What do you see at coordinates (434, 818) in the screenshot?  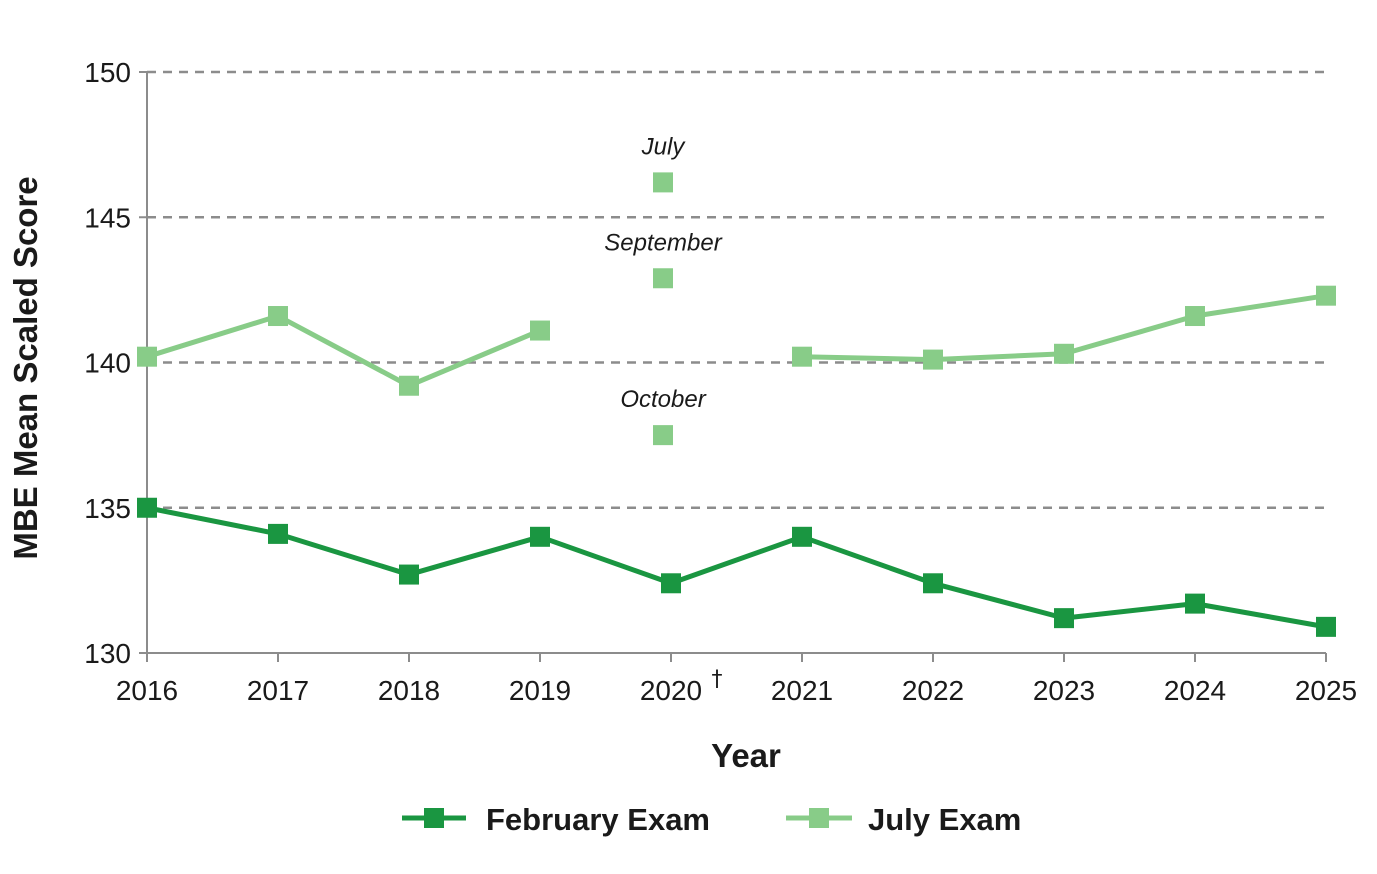 I see `legend-marker-february` at bounding box center [434, 818].